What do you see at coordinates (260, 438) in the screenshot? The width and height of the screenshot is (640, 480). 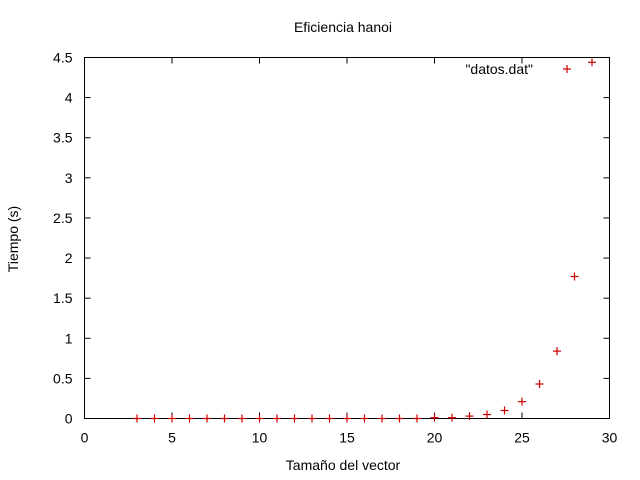 I see `x-tick-label: 10` at bounding box center [260, 438].